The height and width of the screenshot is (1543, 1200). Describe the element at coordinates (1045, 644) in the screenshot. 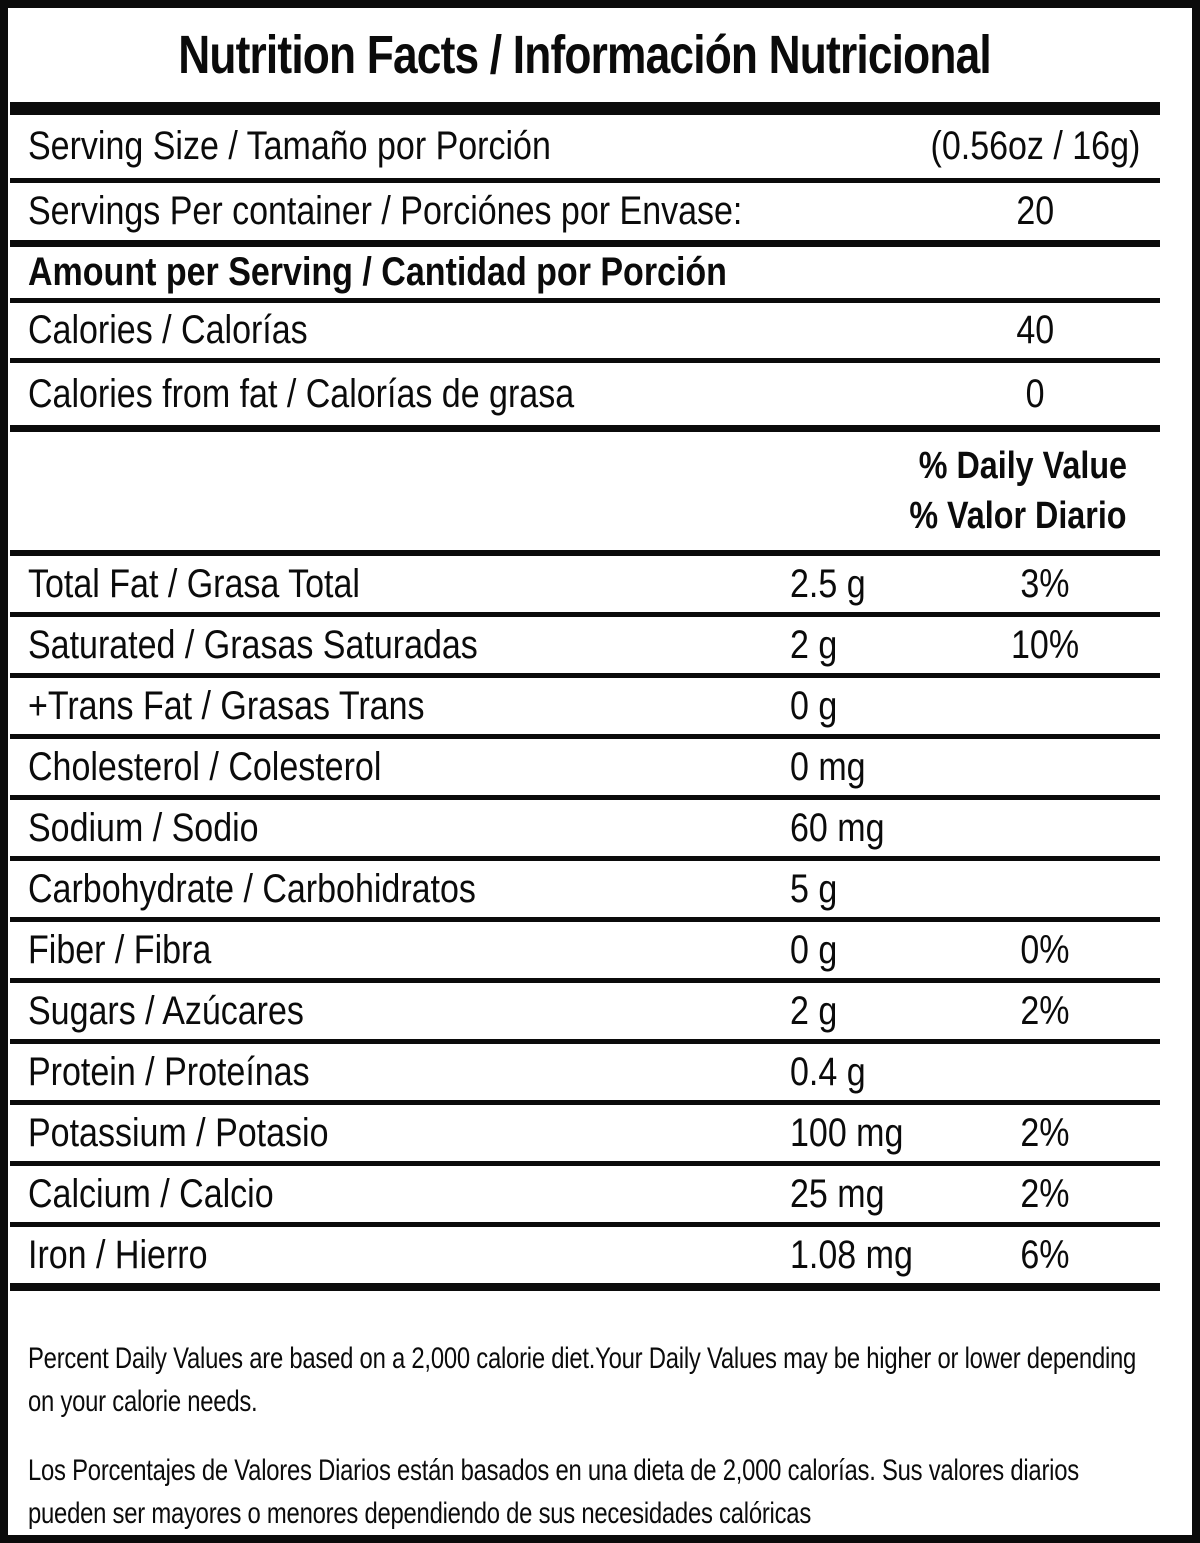

I see `nutrient-dv: 10%` at that location.